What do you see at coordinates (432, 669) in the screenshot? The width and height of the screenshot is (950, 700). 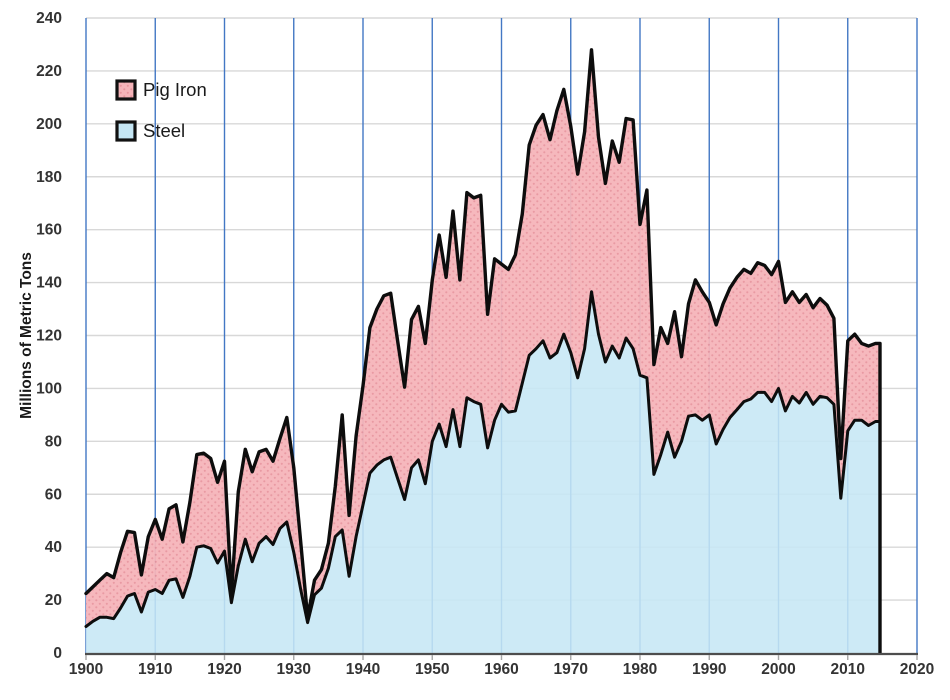 I see `x-tick-label: 1950` at bounding box center [432, 669].